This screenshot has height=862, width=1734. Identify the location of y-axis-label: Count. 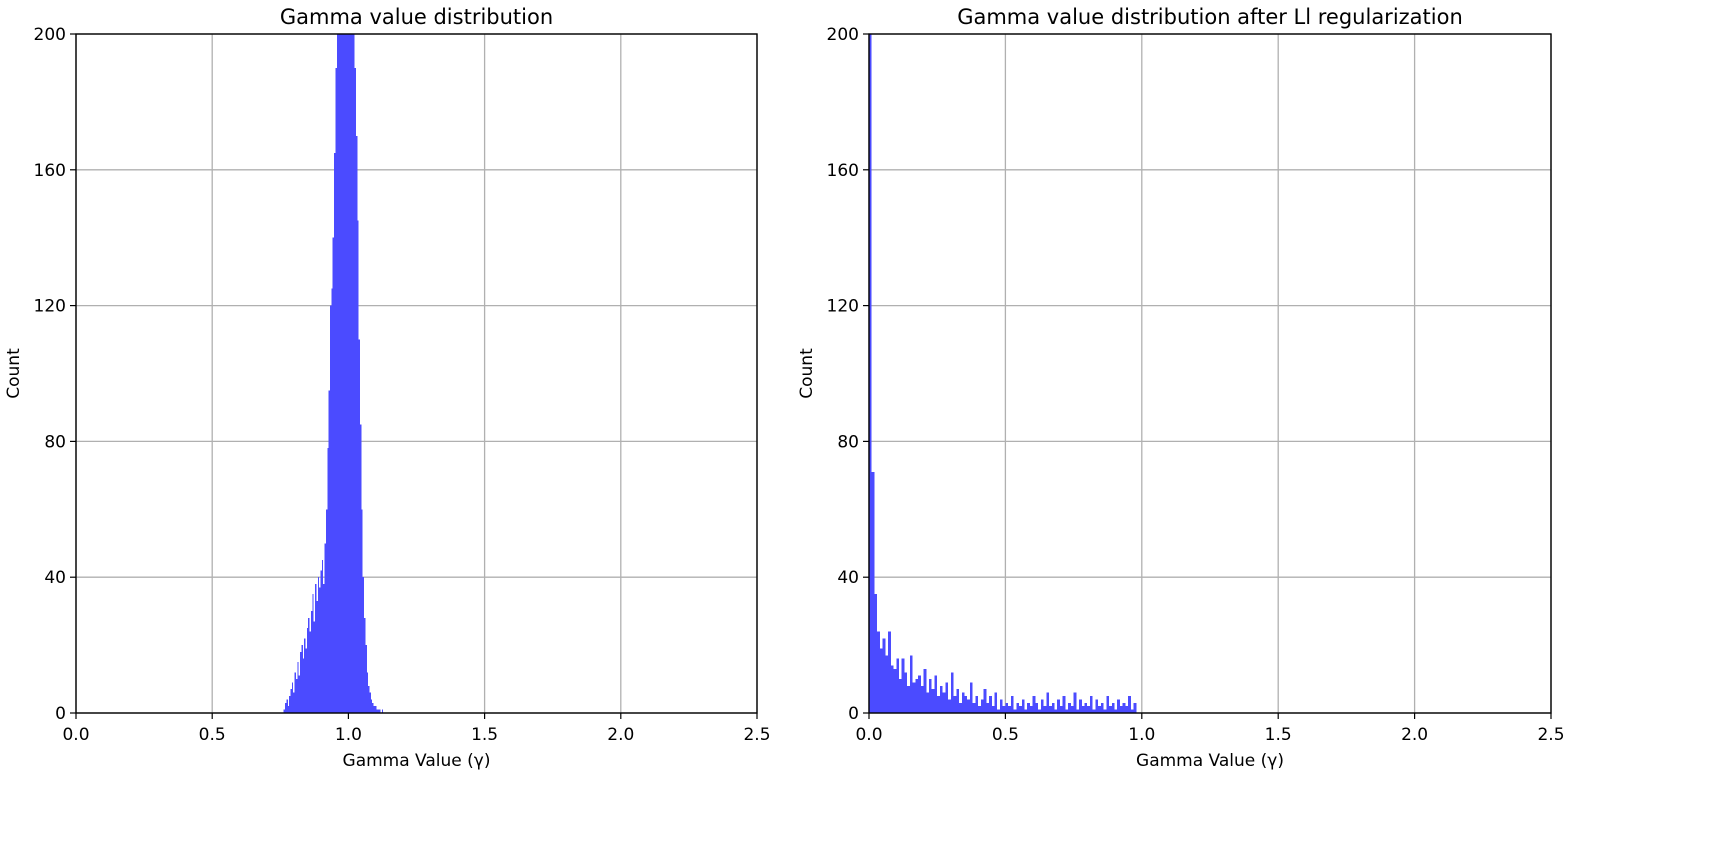
(807, 373).